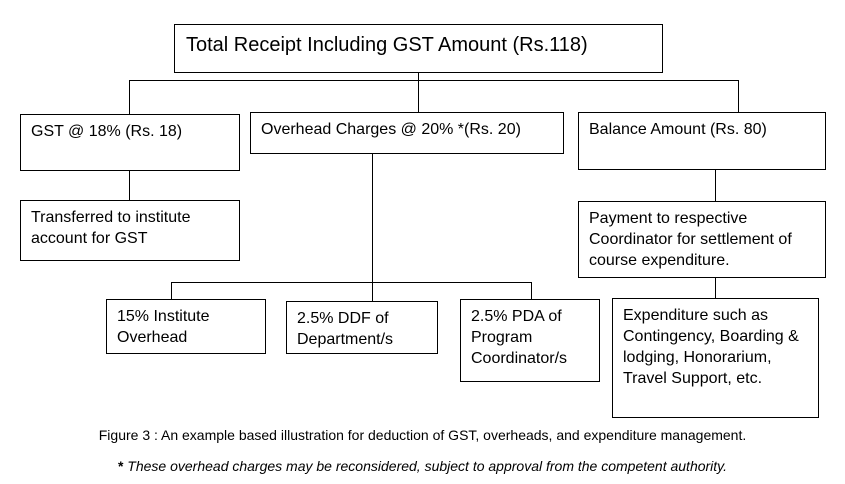 Image resolution: width=845 pixels, height=484 pixels. Describe the element at coordinates (111, 228) in the screenshot. I see `gst-transfer-label: Transferred to institute account for GST` at that location.